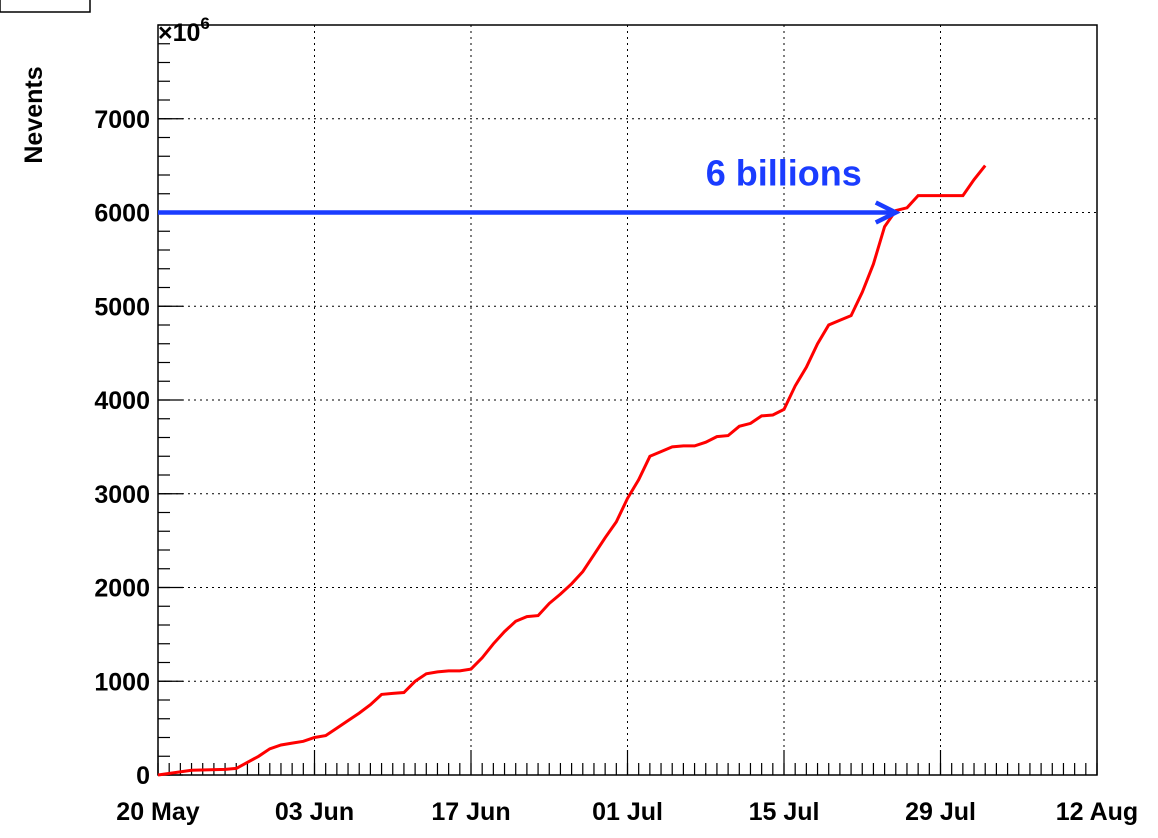 This screenshot has width=1158, height=838. I want to click on stat-box, so click(45, 6).